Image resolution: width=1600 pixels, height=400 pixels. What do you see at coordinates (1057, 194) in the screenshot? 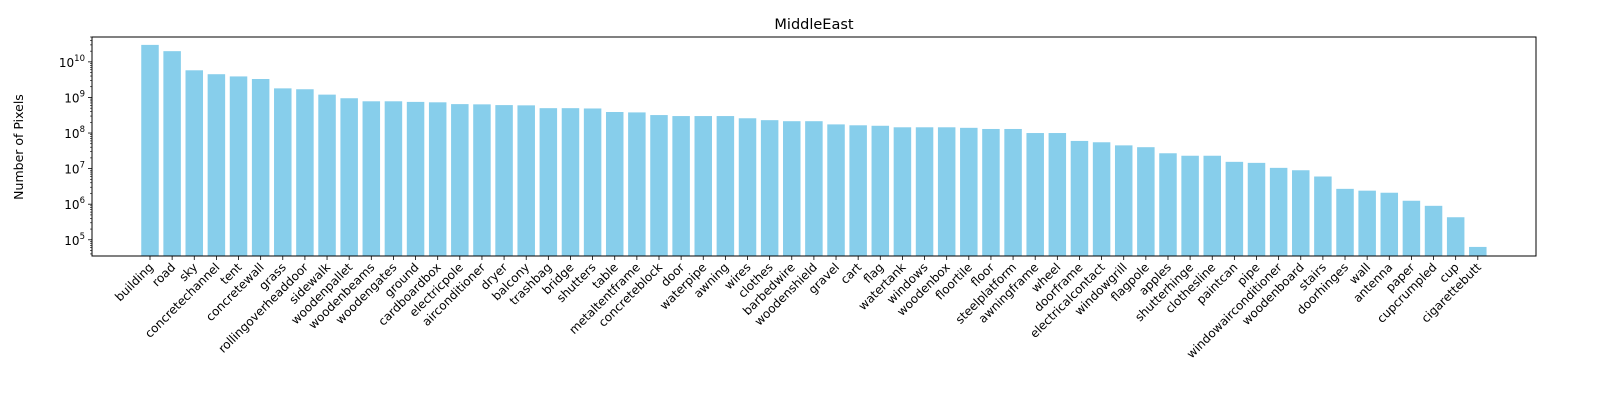
I see `bar-wheel` at bounding box center [1057, 194].